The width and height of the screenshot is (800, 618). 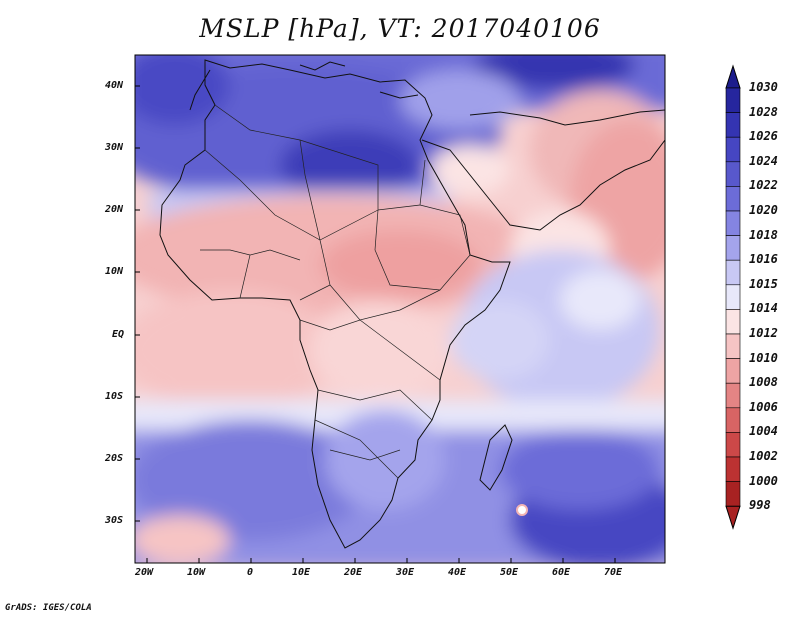 What do you see at coordinates (114, 147) in the screenshot?
I see `lat-label: 30N` at bounding box center [114, 147].